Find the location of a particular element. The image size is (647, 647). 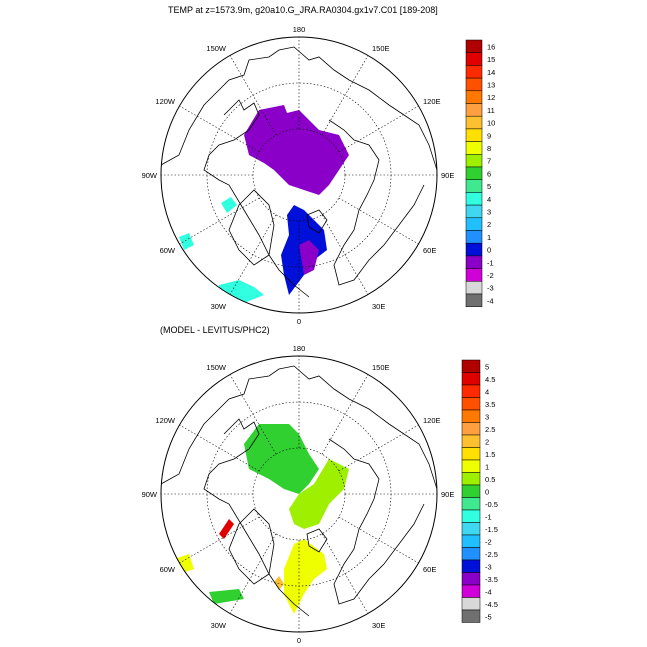

lon-label-upper_right: 150E is located at coordinates (381, 367).